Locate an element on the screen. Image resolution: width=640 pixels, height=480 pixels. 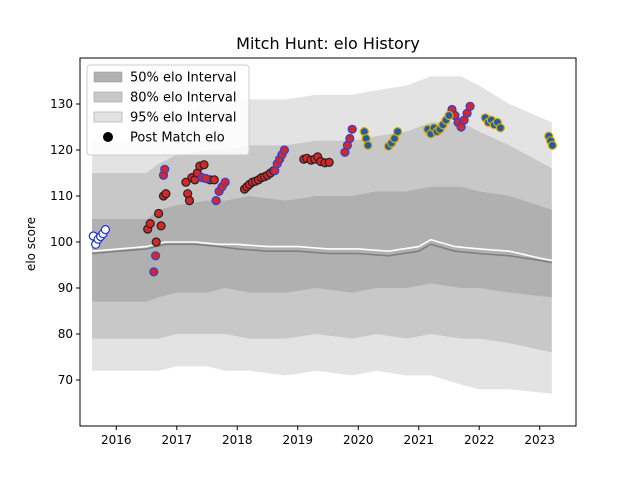
median-elo-line is located at coordinates (322, 253).